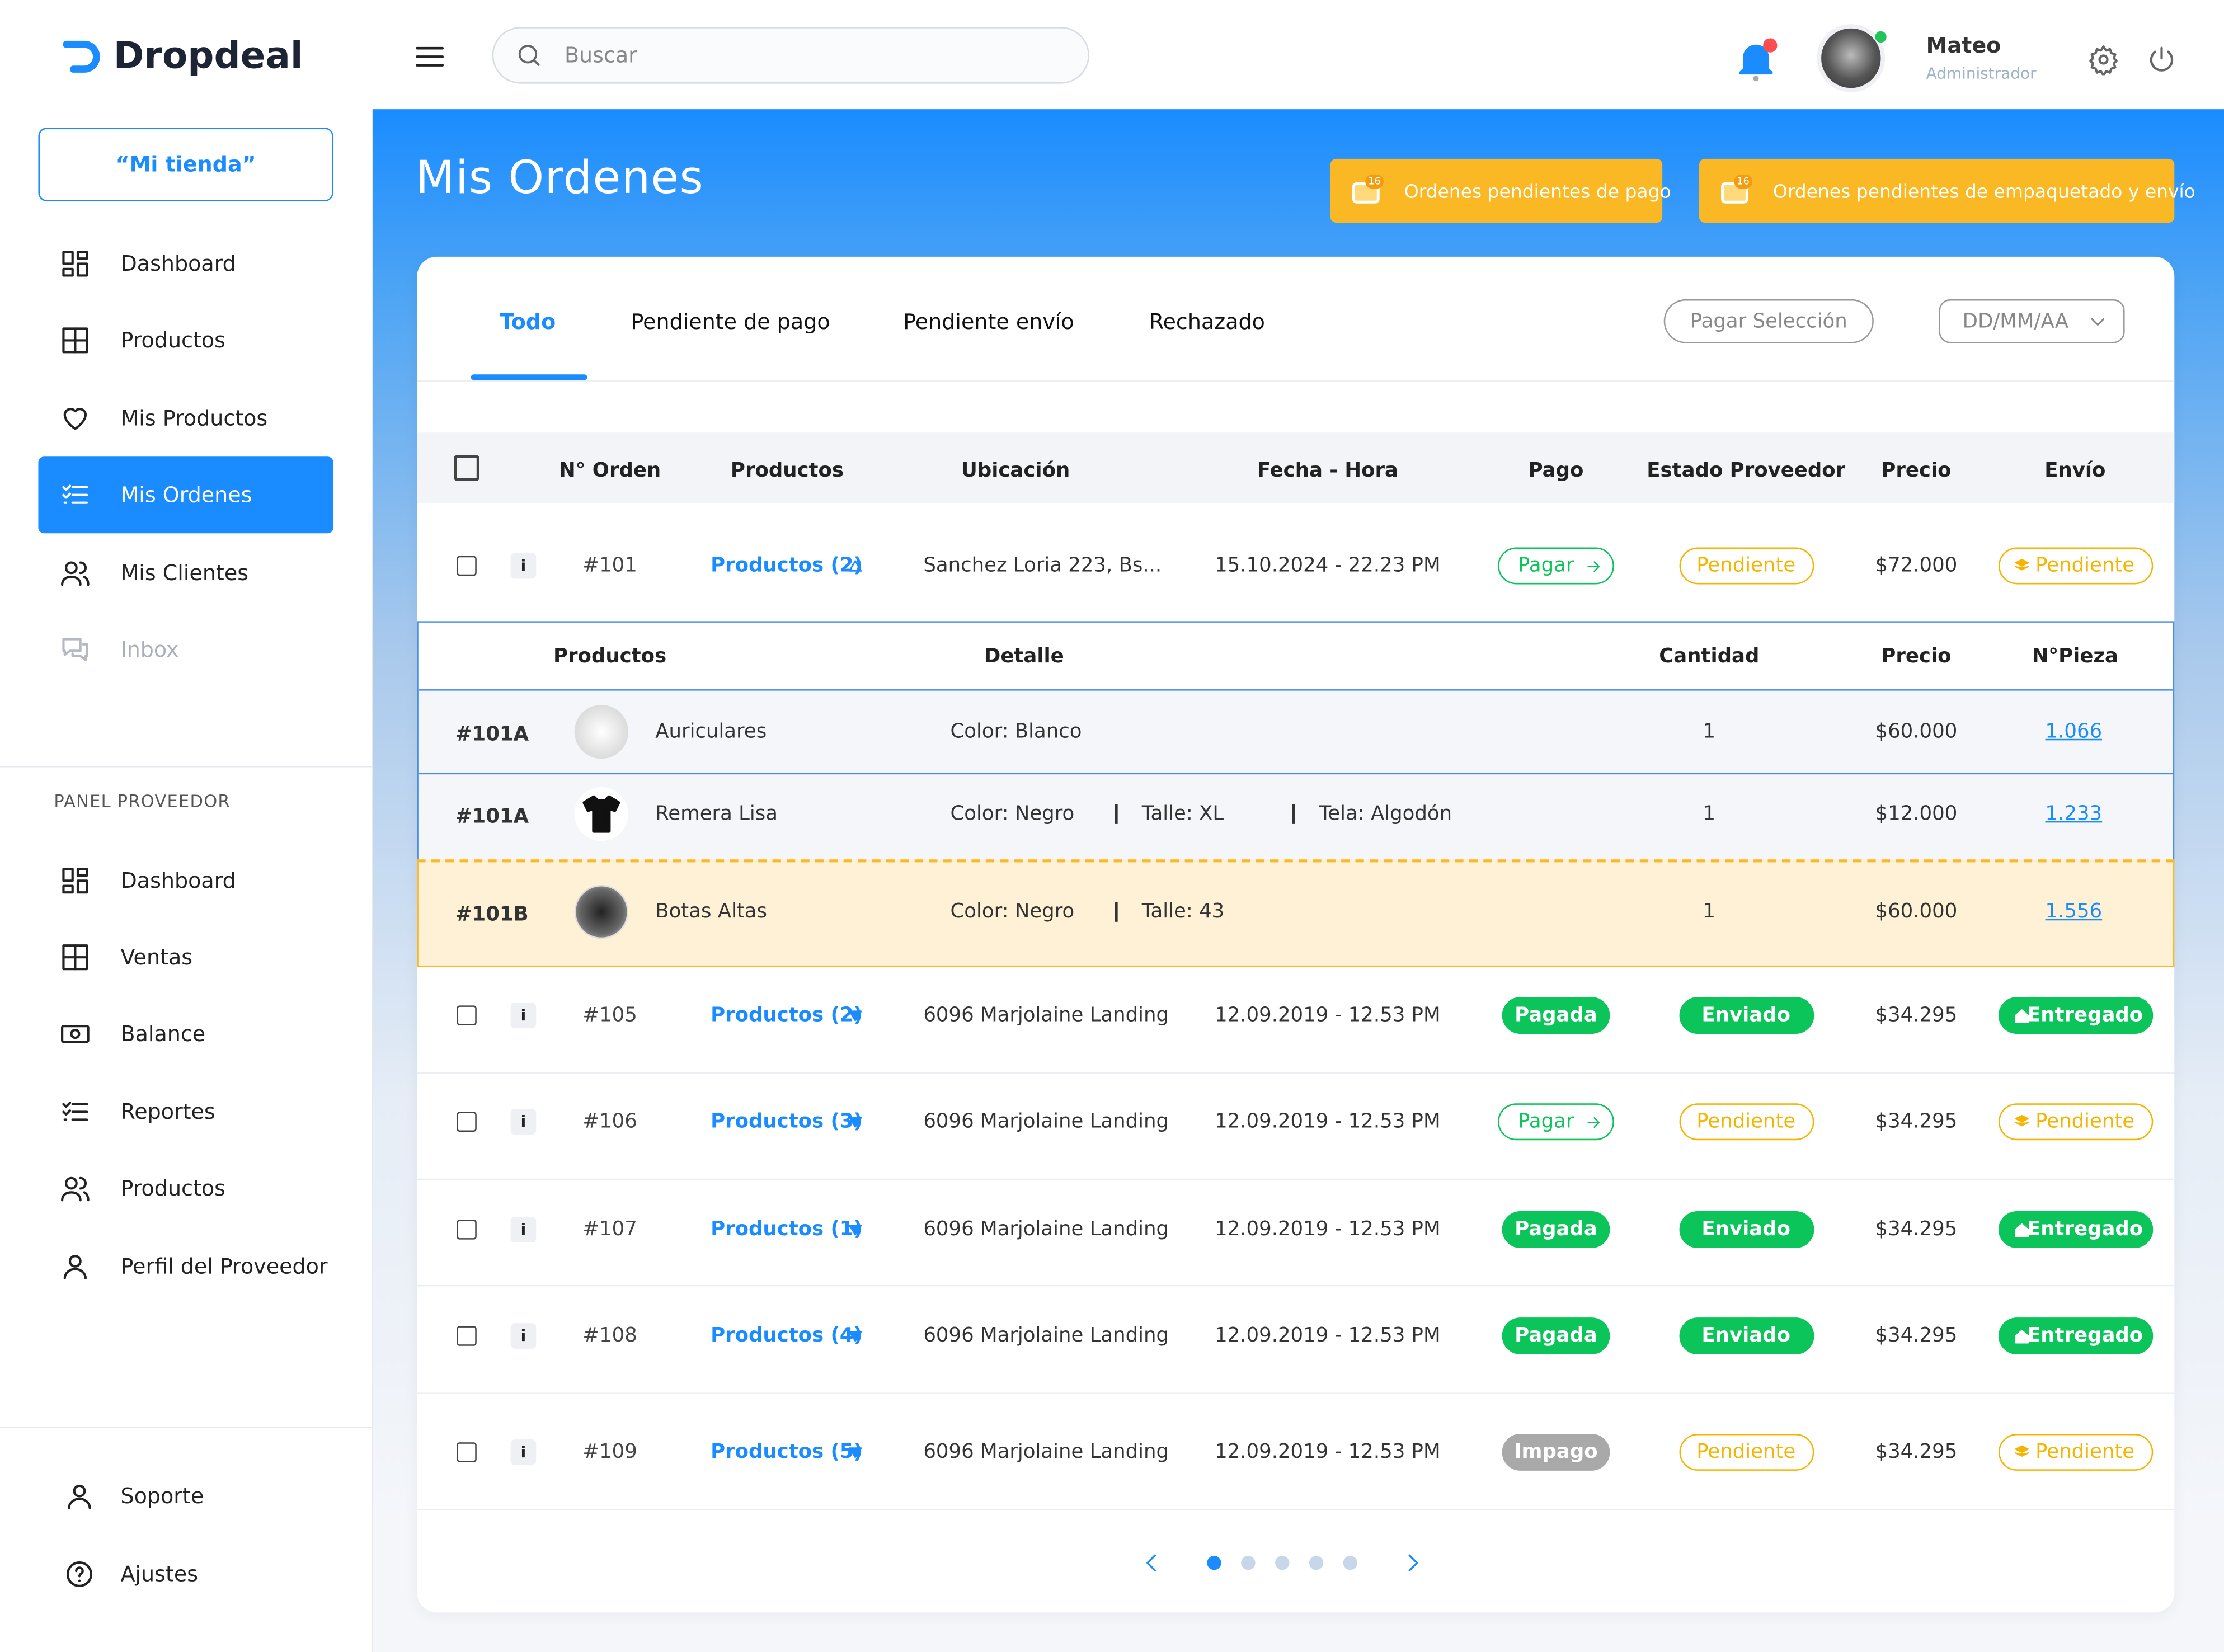 The image size is (2224, 1652). Describe the element at coordinates (609, 1122) in the screenshot. I see `order-number: #106` at that location.